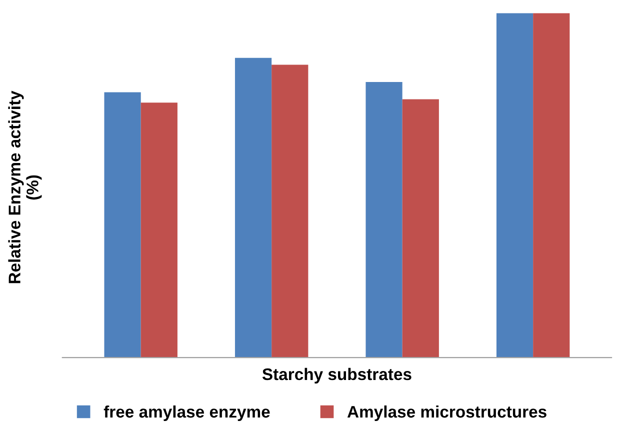 Image resolution: width=624 pixels, height=436 pixels. Describe the element at coordinates (337, 376) in the screenshot. I see `x-axis-title: Starchy substrates` at that location.